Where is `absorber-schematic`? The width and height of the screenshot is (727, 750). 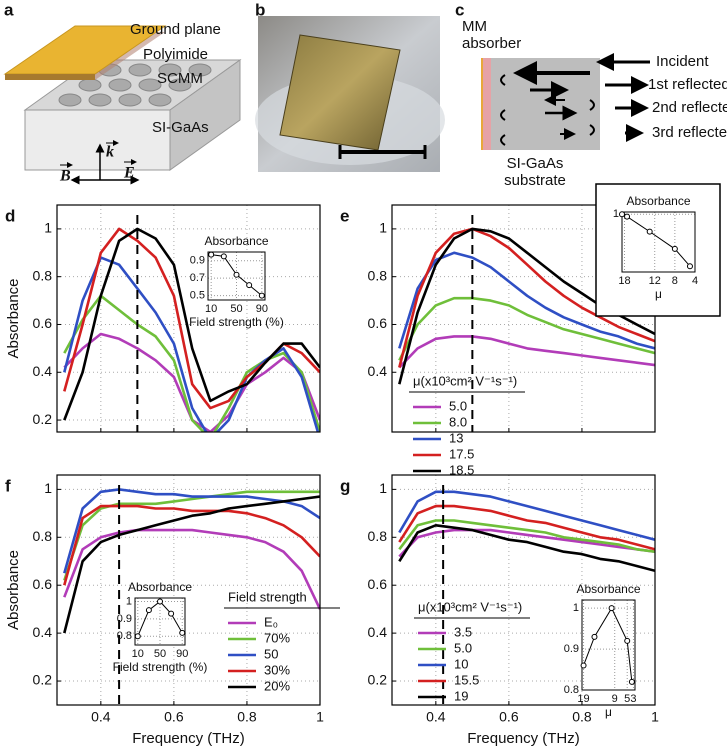
absorber-schematic is located at coordinates (565, 101).